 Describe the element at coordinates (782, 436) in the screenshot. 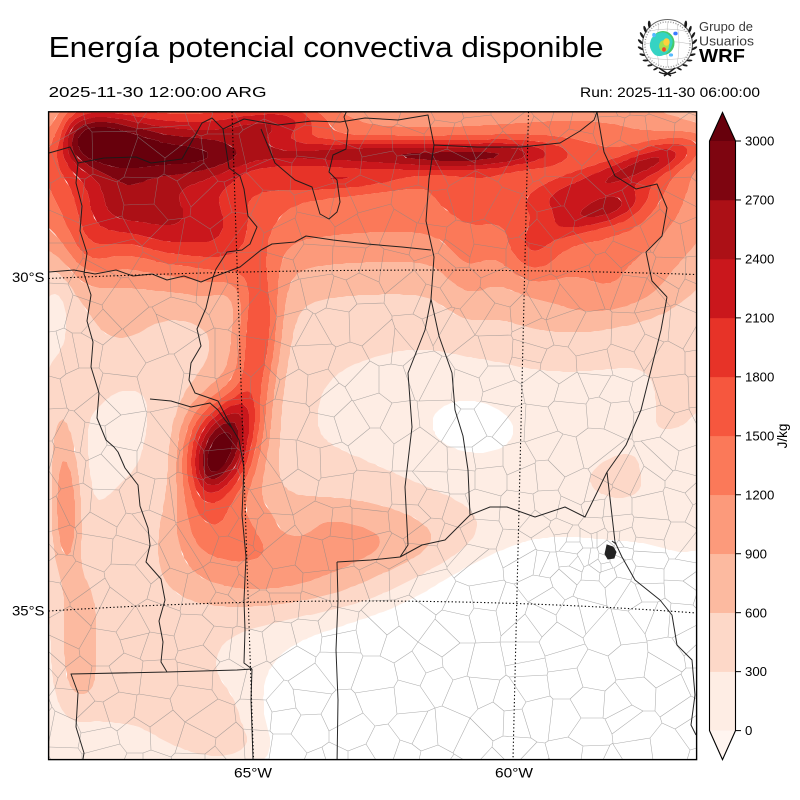

I see `svg-text: J/kg` at that location.